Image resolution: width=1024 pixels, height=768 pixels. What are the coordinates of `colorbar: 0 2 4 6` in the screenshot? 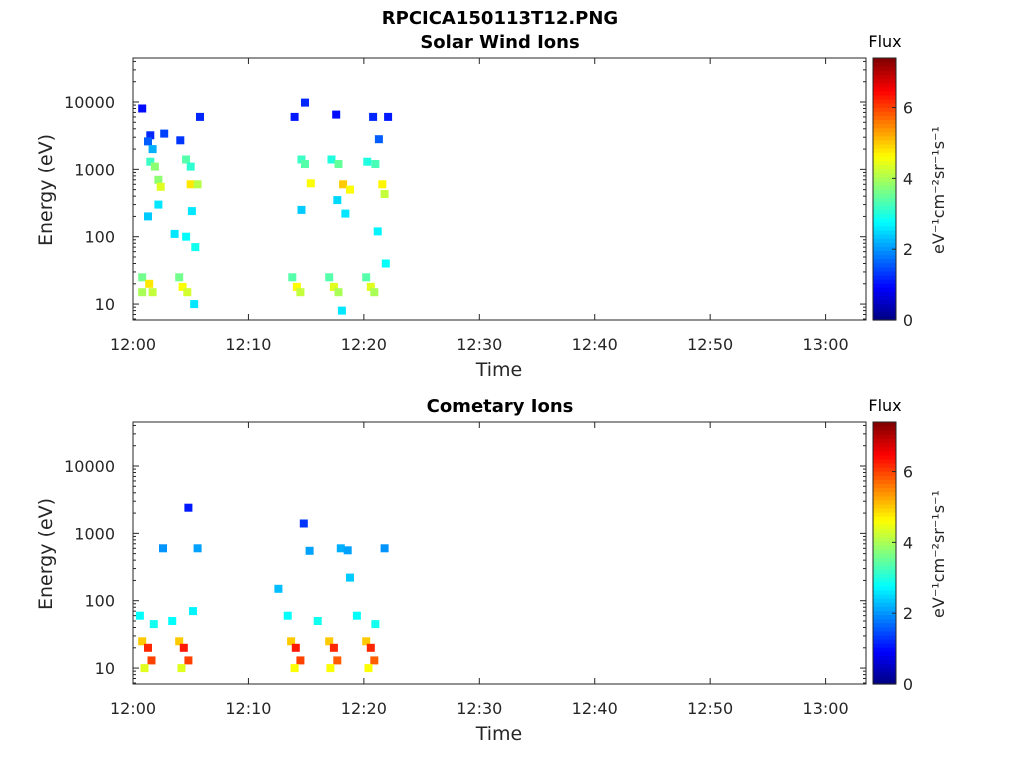 It's located at (892, 557).